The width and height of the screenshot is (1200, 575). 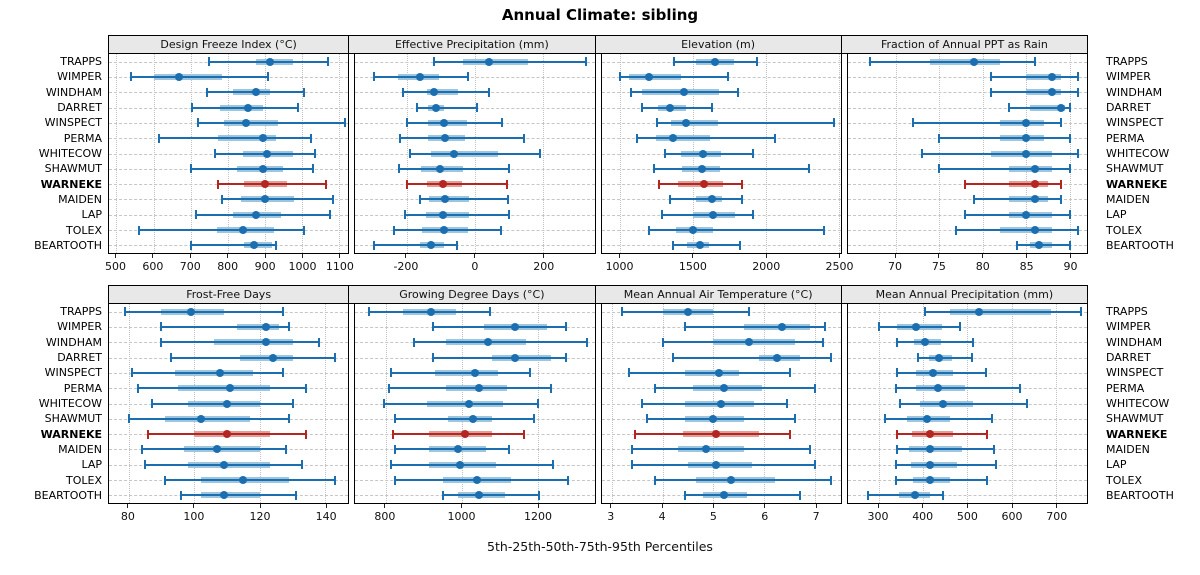 I want to click on station-label-windham: WINDHAM, so click(x=73, y=92).